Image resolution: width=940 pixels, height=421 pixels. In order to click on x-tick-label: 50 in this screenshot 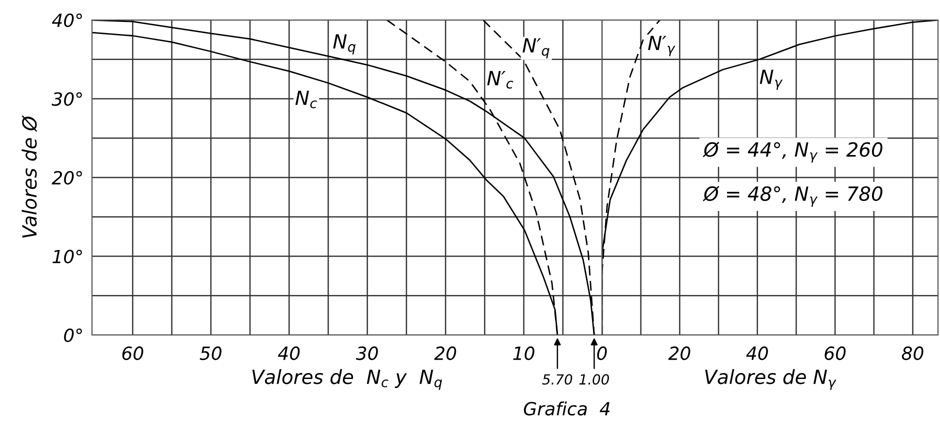, I will do `click(211, 353)`.